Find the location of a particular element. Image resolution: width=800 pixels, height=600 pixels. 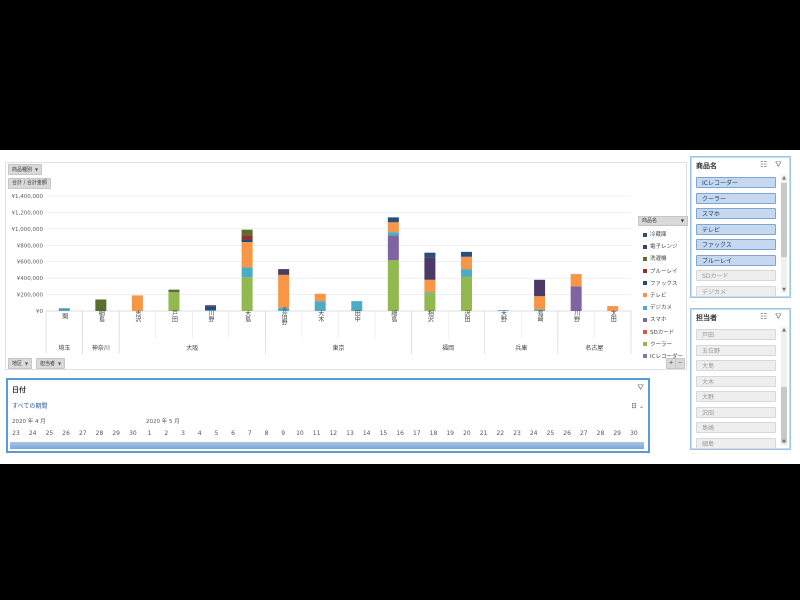

slicer-item: ICレコーダー is located at coordinates (736, 182).